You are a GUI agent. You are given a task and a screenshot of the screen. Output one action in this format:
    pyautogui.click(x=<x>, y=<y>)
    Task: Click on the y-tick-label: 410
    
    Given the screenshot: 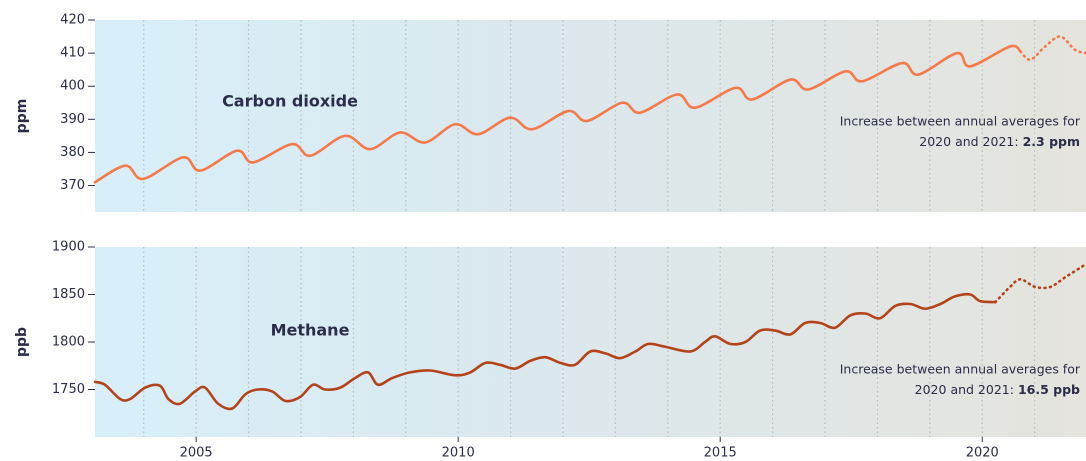 What is the action you would take?
    pyautogui.click(x=72, y=53)
    